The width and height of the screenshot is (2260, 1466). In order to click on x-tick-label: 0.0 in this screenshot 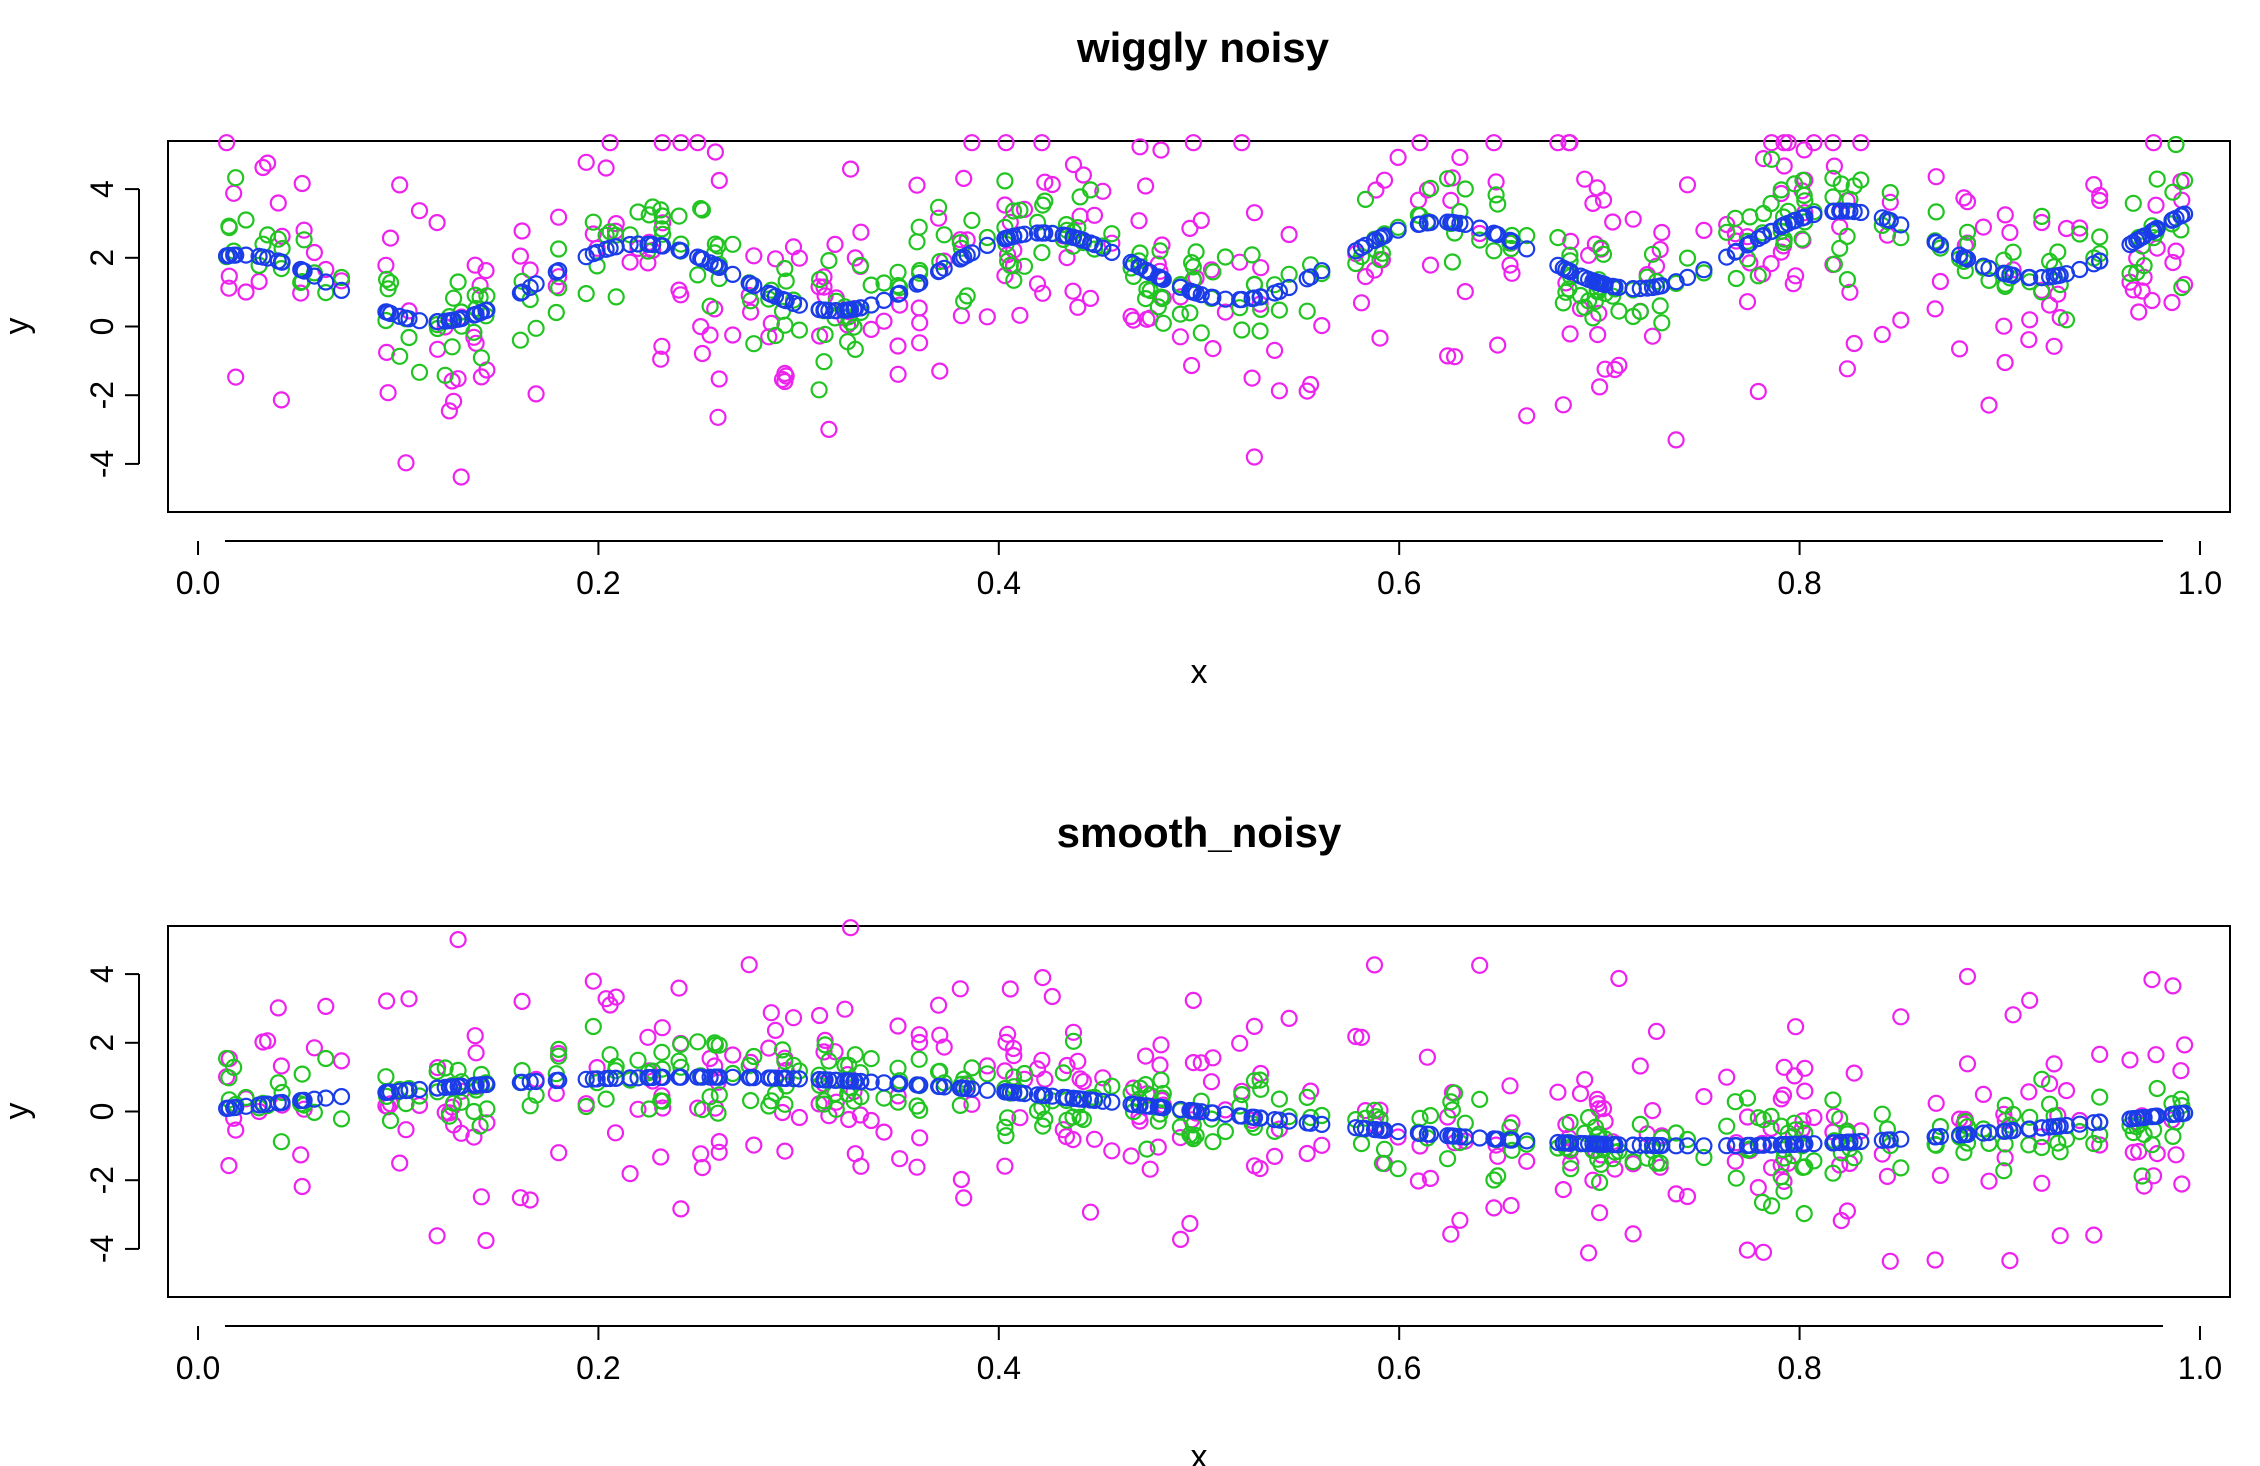, I will do `click(198, 1368)`.